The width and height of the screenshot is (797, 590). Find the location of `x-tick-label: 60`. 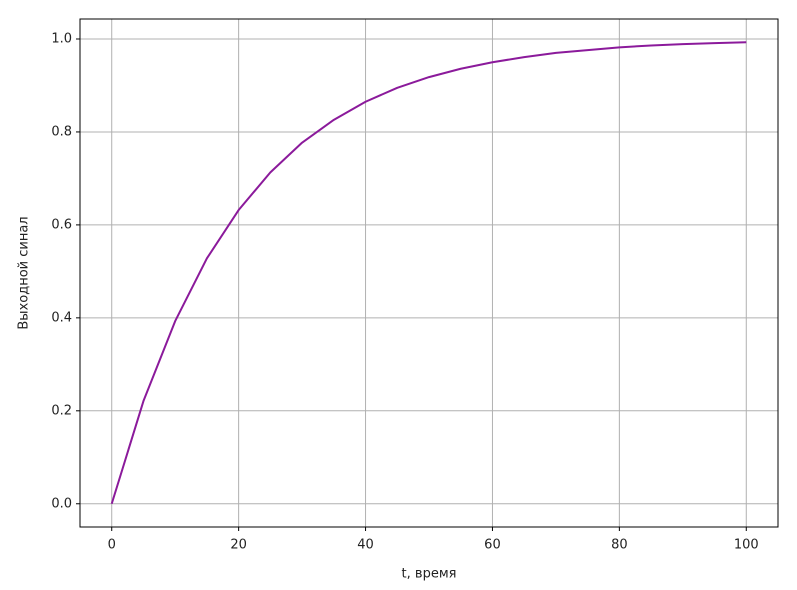

x-tick-label: 60 is located at coordinates (492, 545).